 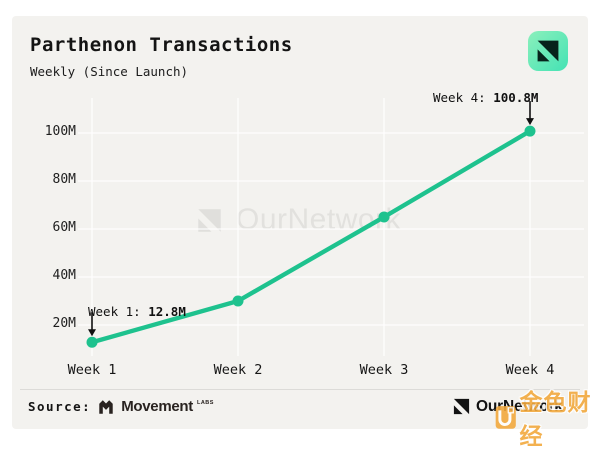 I want to click on y-axis-tick-label: 100M, so click(x=60, y=131).